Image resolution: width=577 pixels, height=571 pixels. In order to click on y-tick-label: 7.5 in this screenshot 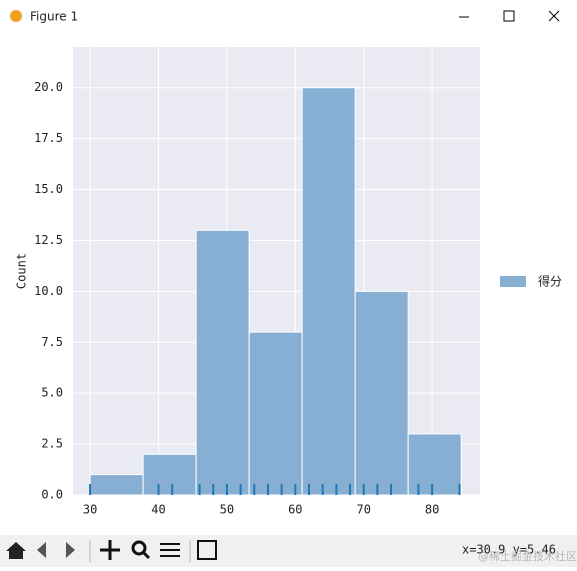, I will do `click(52, 342)`.